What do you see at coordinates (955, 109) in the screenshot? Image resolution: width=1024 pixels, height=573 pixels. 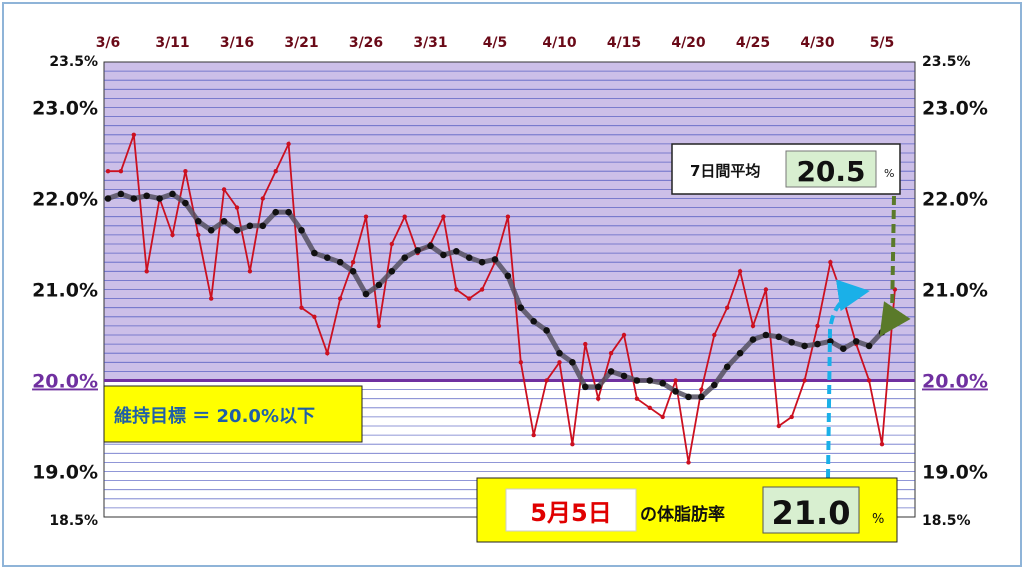 I see `y-right-tick-label: 23.0%` at bounding box center [955, 109].